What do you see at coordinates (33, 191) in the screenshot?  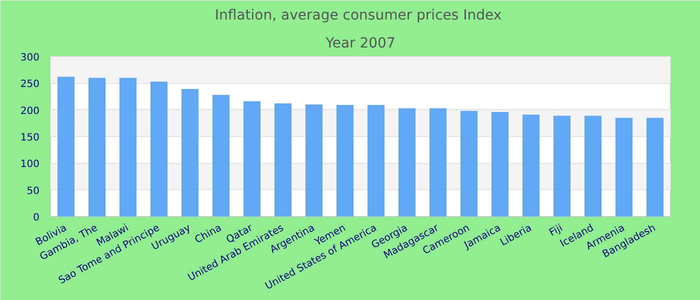 I see `y-tick-label: 50` at bounding box center [33, 191].